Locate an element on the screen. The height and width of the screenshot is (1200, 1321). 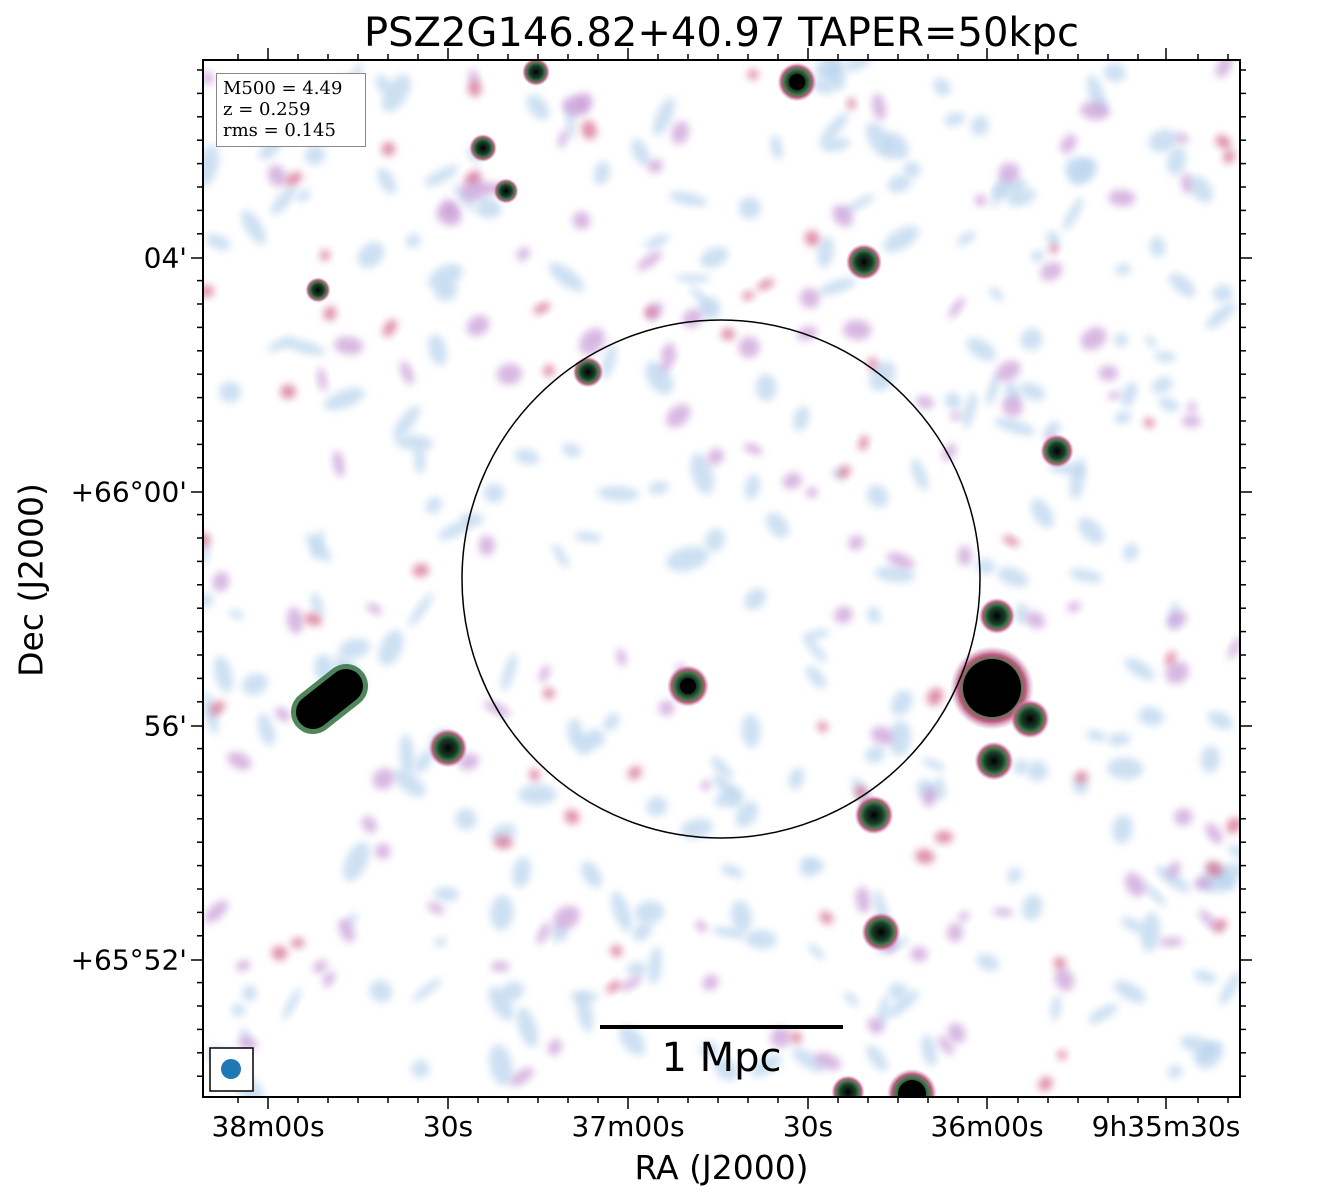
y-tick-label: 56' is located at coordinates (165, 726).